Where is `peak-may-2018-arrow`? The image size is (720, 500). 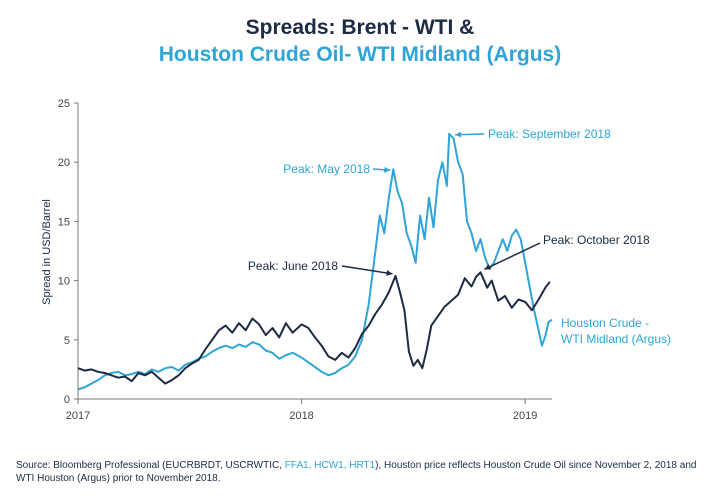 peak-may-2018-arrow is located at coordinates (381, 169).